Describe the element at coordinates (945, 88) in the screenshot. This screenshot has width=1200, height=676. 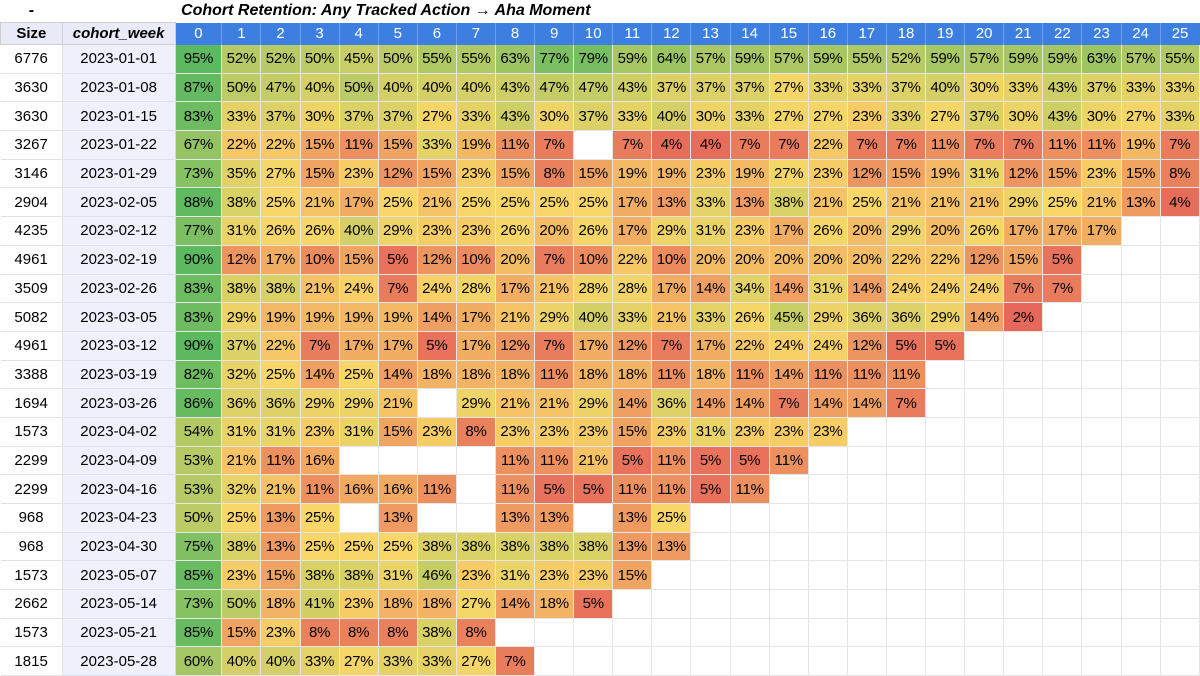
I see `retention-cell: 40%` at that location.